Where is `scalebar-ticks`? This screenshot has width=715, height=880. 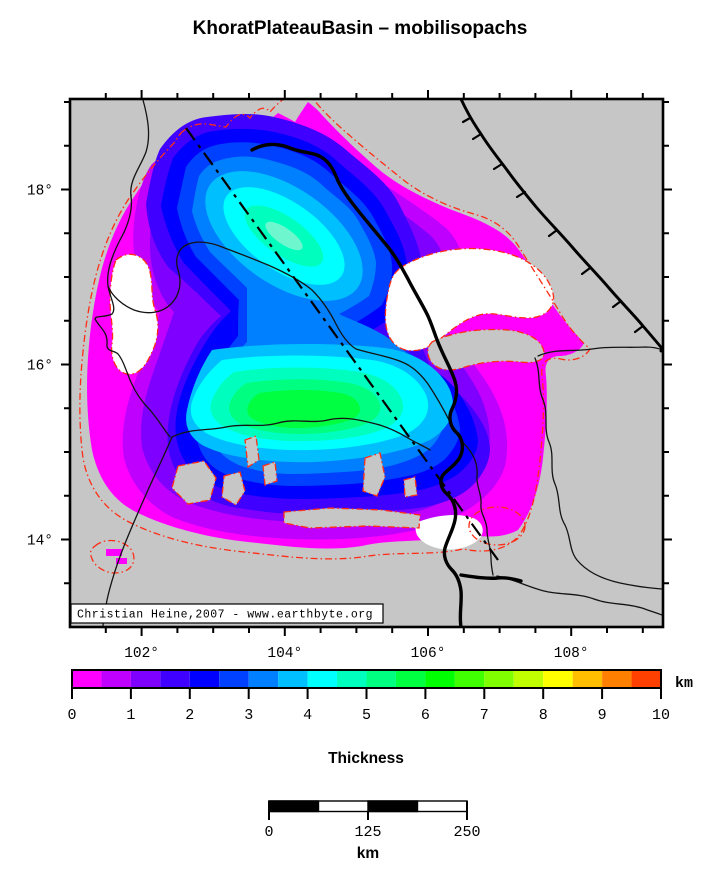
scalebar-ticks is located at coordinates (368, 810).